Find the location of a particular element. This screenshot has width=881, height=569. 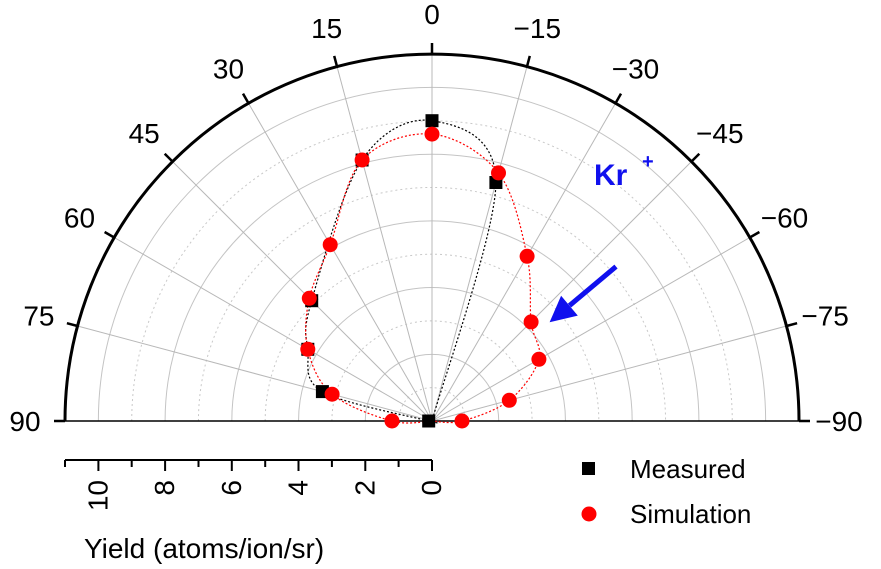

angle-tick-label: 45 is located at coordinates (144, 133).